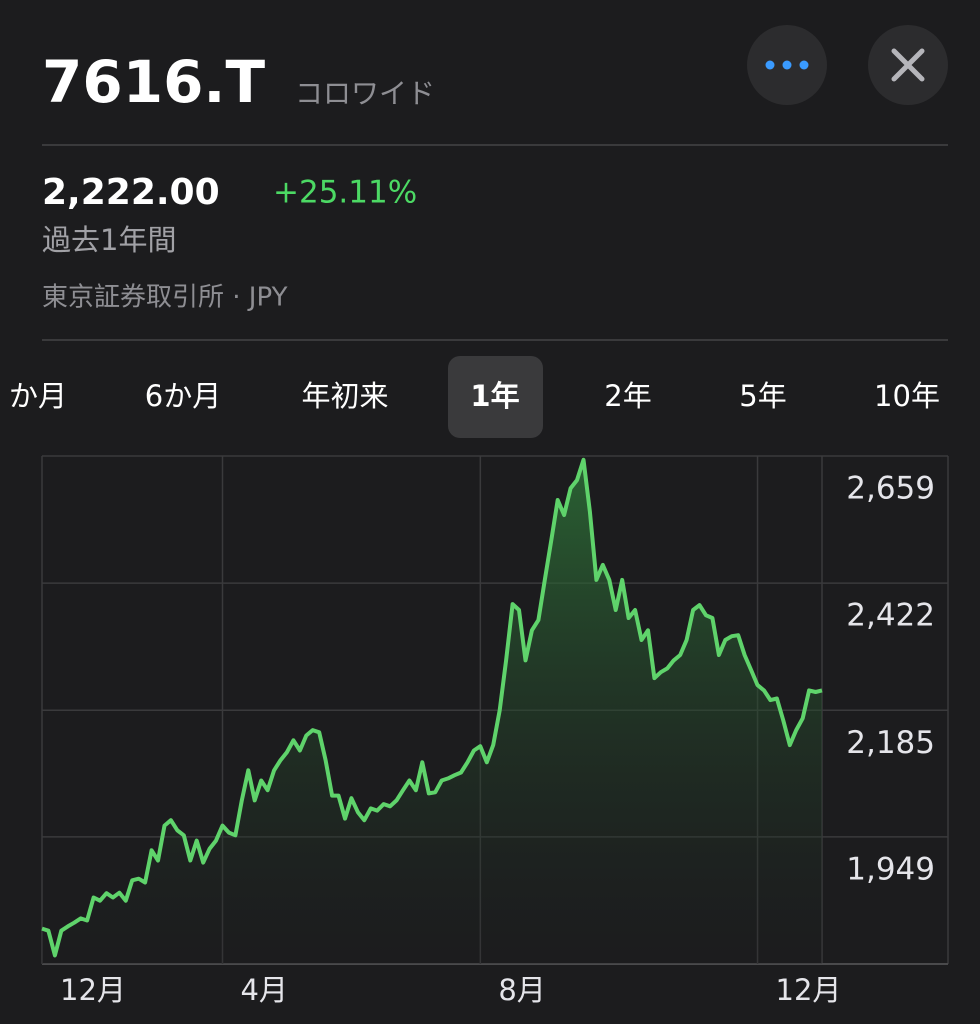 The image size is (980, 1024). Describe the element at coordinates (345, 193) in the screenshot. I see `change: +25.11%` at that location.